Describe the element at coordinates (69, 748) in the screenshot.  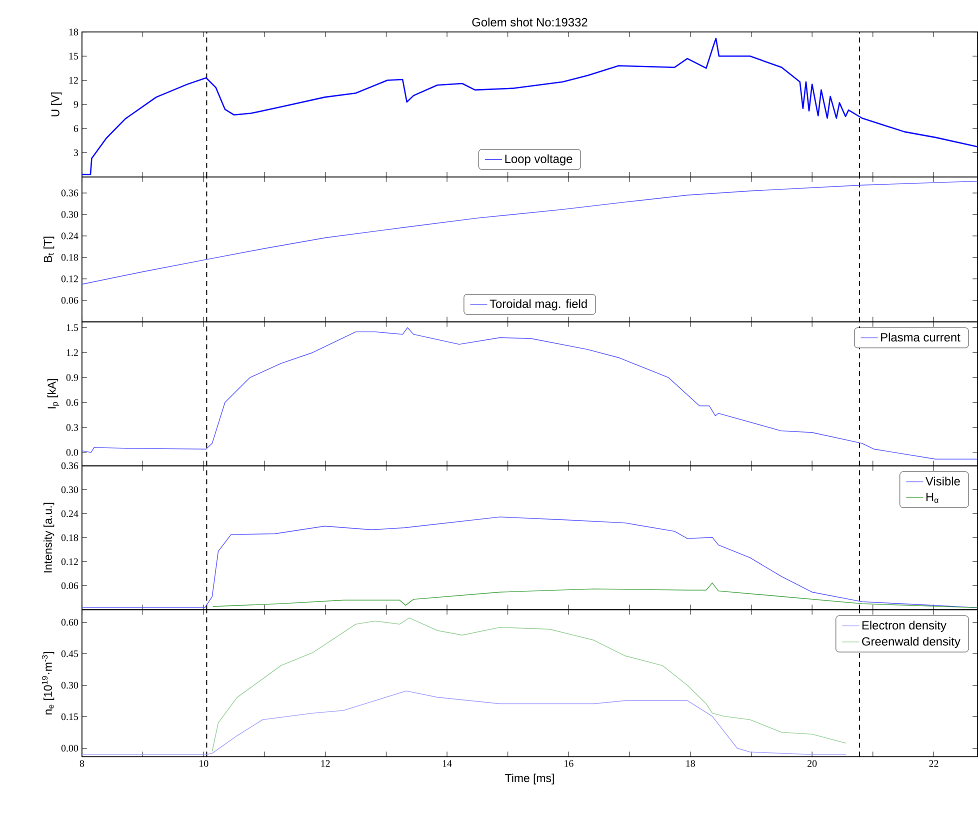
I see `y-tick-label: 0.00` at that location.